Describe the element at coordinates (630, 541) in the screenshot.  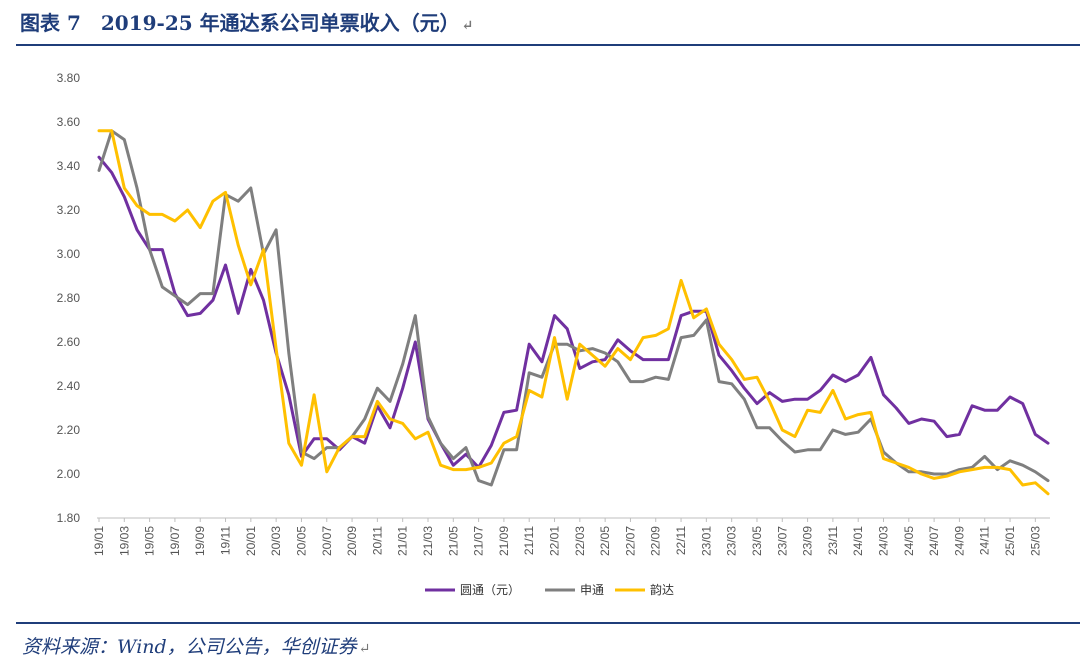
I see `x-tick-label: 22/07` at that location.